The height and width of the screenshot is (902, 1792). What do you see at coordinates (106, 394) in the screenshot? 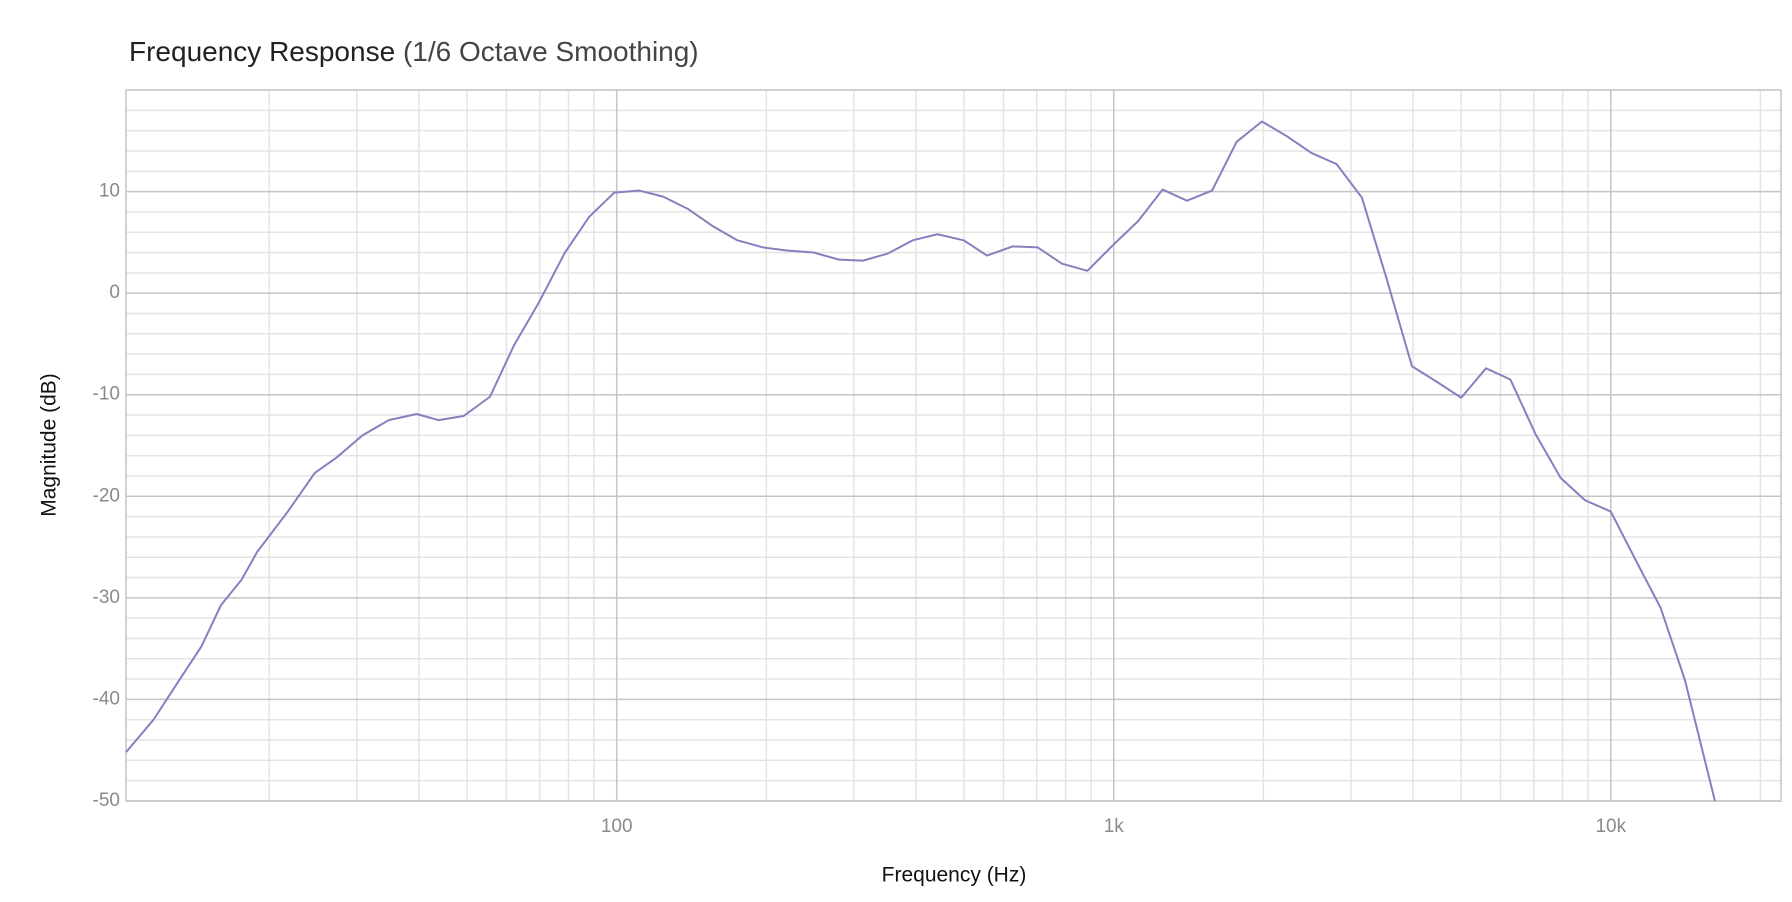
I see `y-tick-label: -10` at bounding box center [106, 394].